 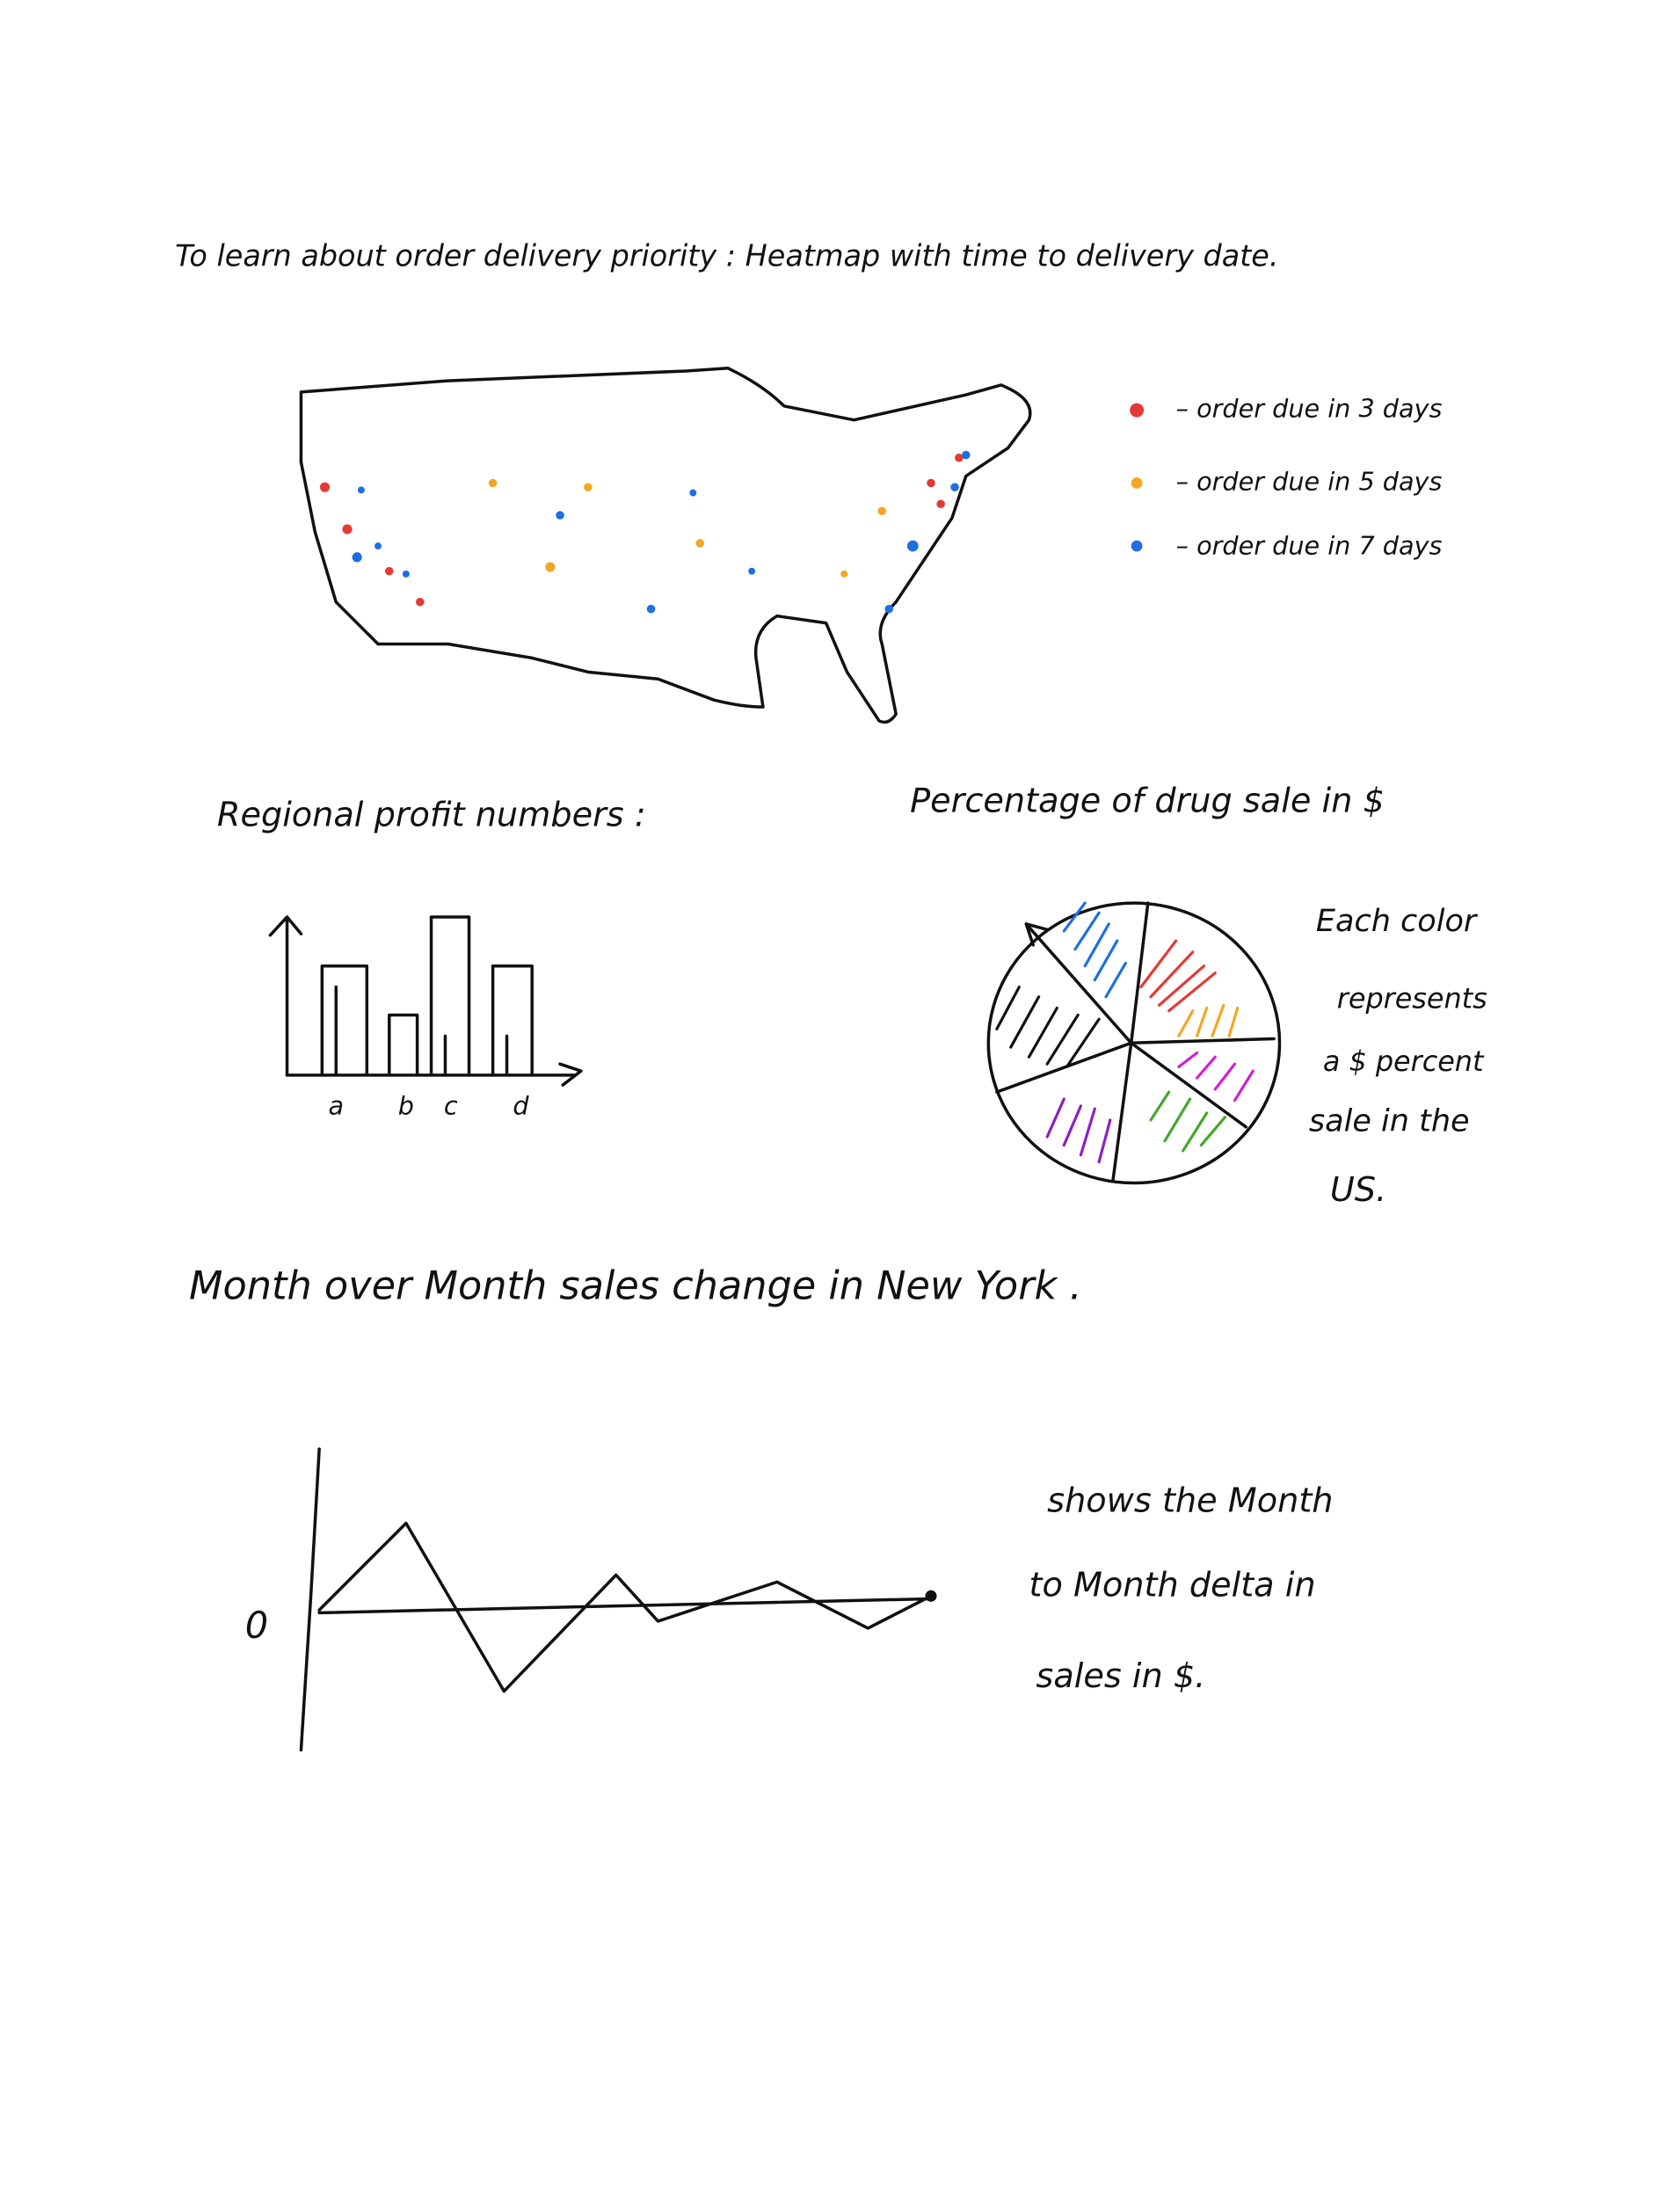 What do you see at coordinates (425, 1001) in the screenshot?
I see `bar-sketch` at bounding box center [425, 1001].